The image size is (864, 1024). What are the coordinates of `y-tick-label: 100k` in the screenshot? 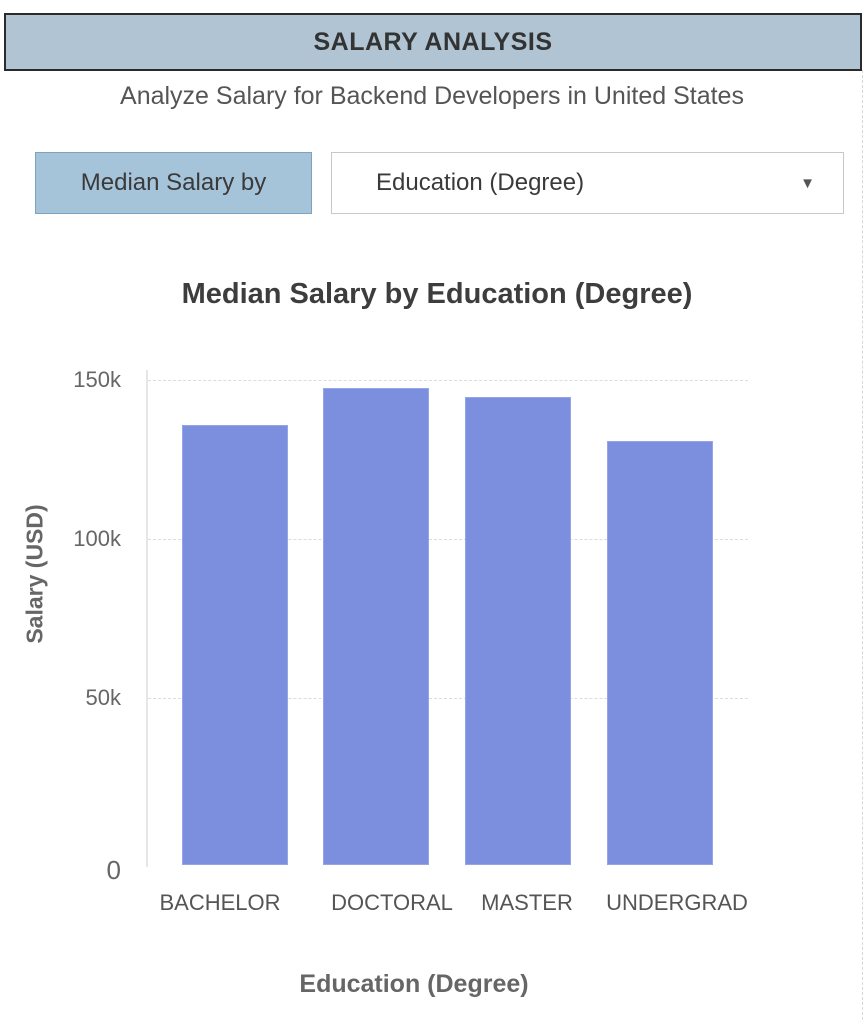 It's located at (97, 538).